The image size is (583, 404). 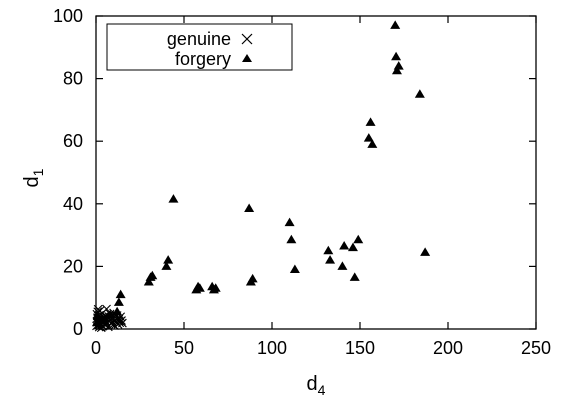 I want to click on y-tick-label: 100, so click(x=68, y=16).